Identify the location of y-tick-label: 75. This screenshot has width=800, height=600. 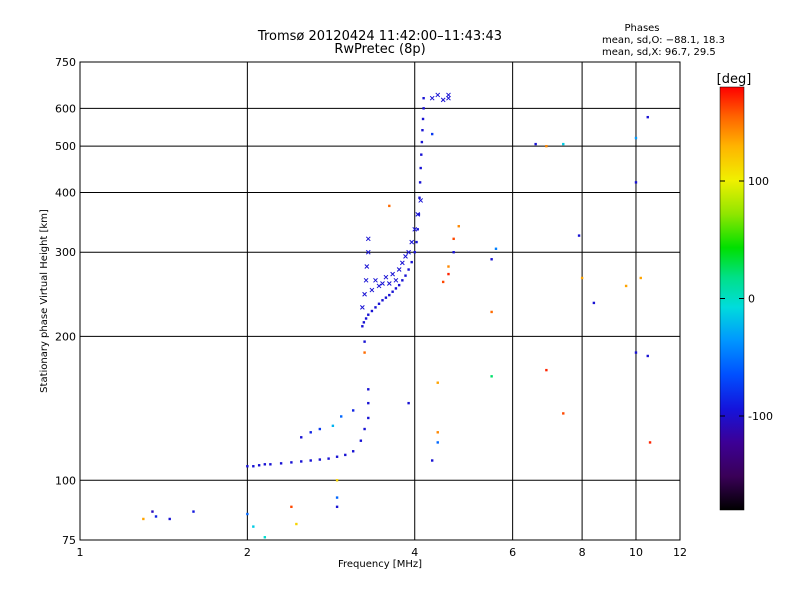
(69, 540).